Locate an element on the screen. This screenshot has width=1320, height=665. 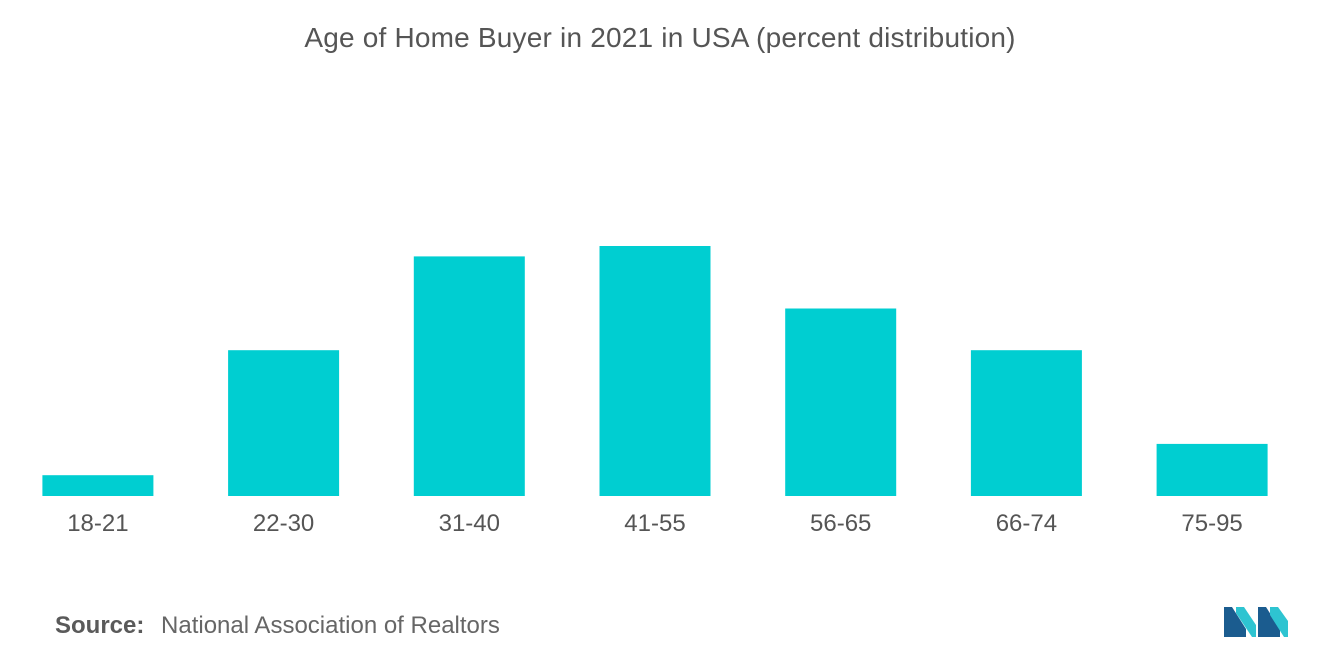
x-tick-label: 75-95 is located at coordinates (1211, 523).